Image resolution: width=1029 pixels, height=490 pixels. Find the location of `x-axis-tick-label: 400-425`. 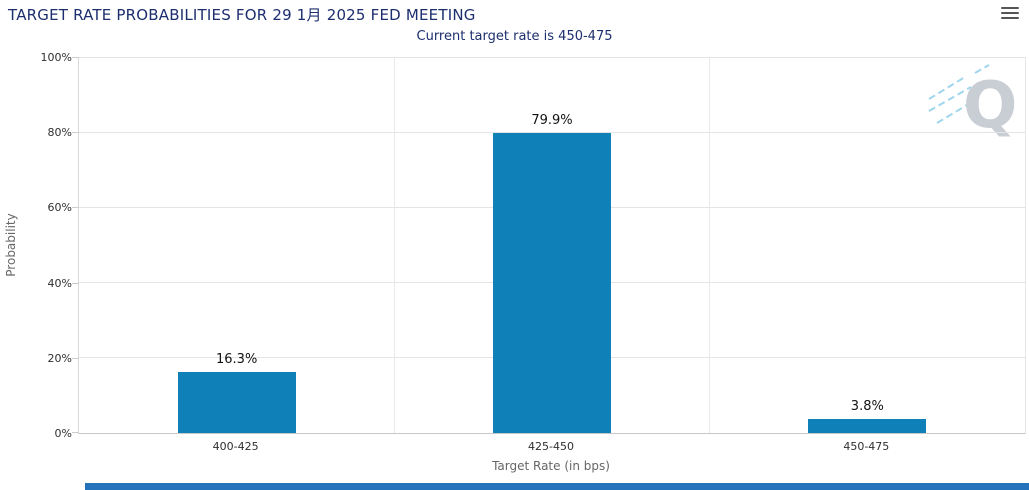

x-axis-tick-label: 400-425 is located at coordinates (235, 446).